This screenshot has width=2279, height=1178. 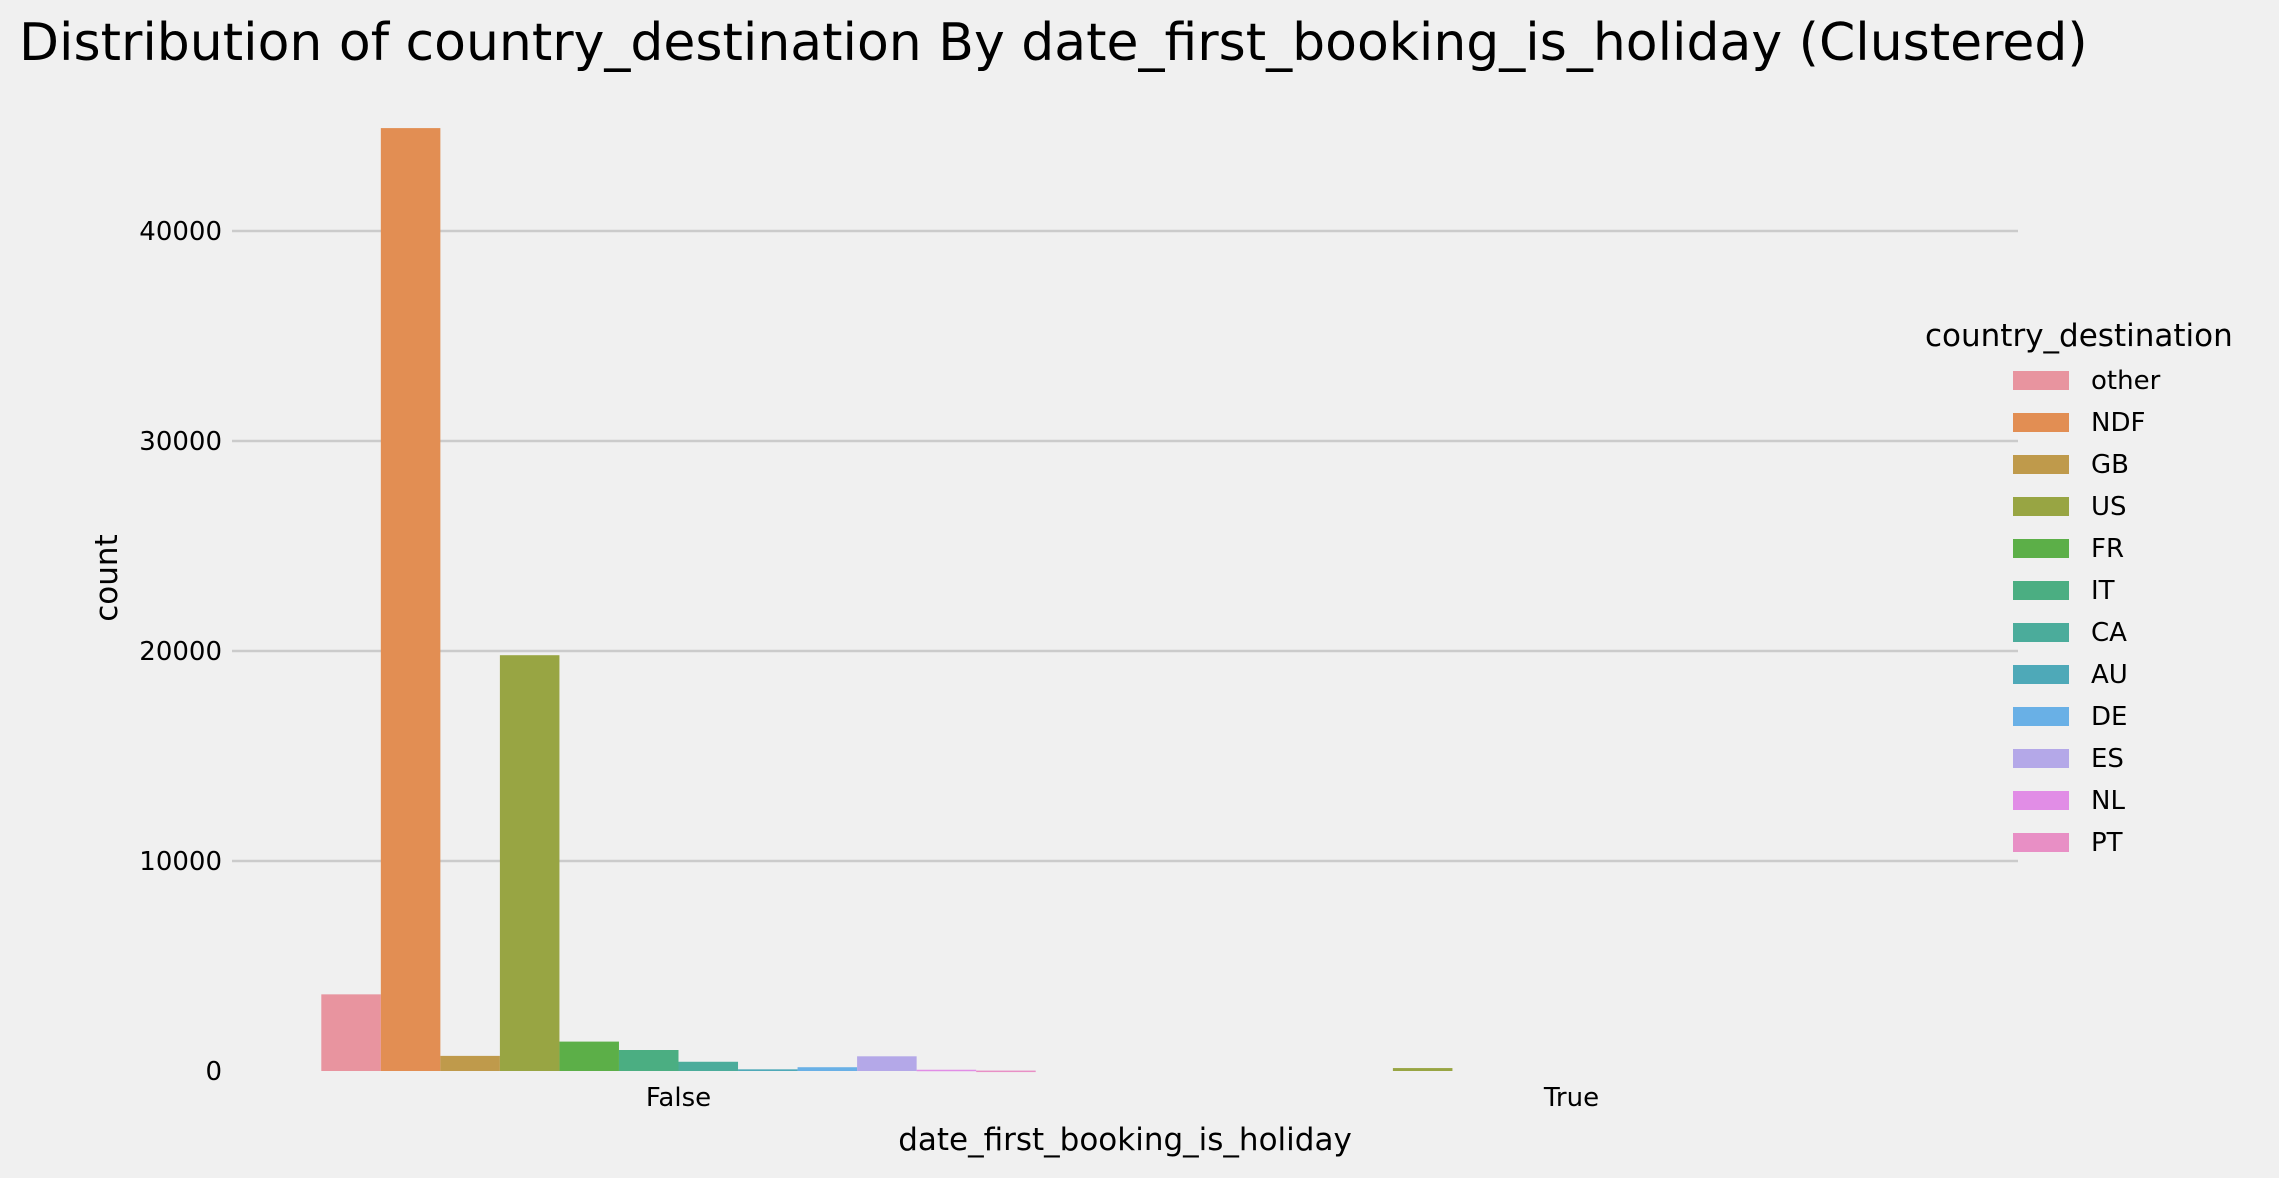 What do you see at coordinates (2109, 507) in the screenshot?
I see `legend-label-us: US` at bounding box center [2109, 507].